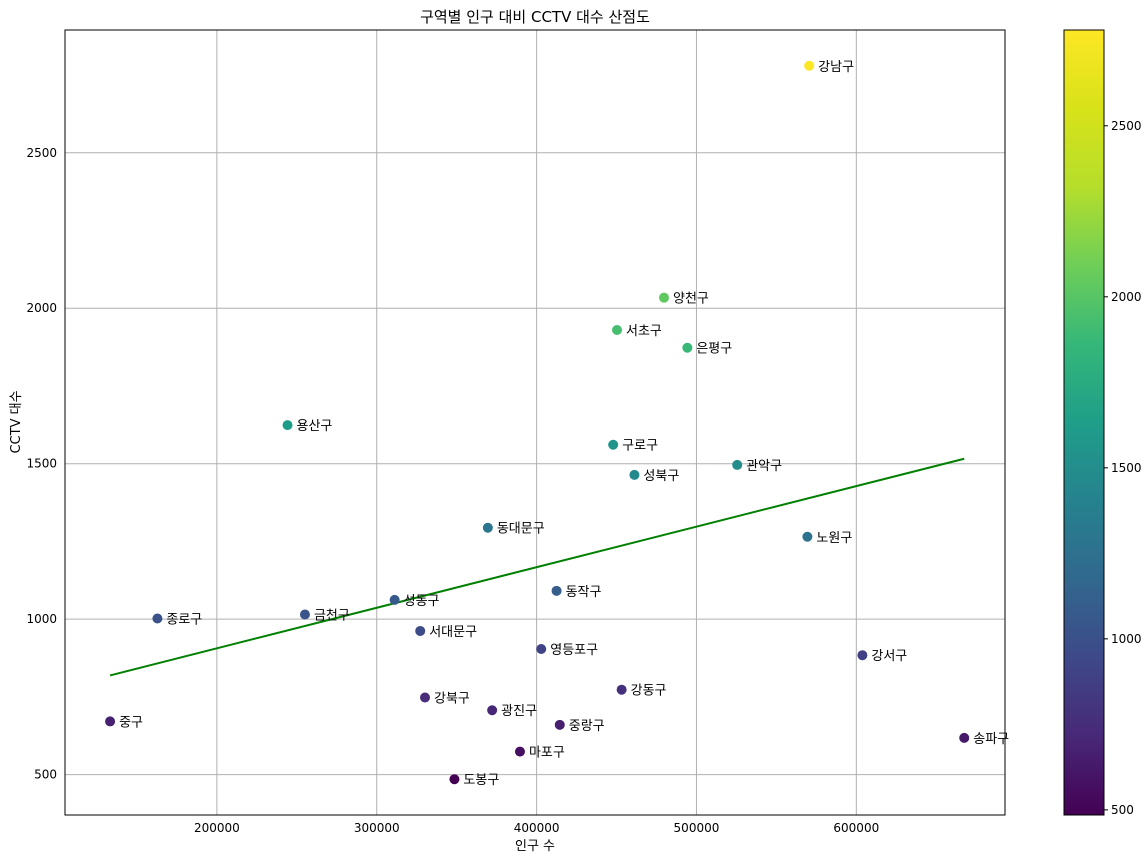 Image resolution: width=1148 pixels, height=861 pixels. I want to click on point-label: 금천구, so click(332, 615).